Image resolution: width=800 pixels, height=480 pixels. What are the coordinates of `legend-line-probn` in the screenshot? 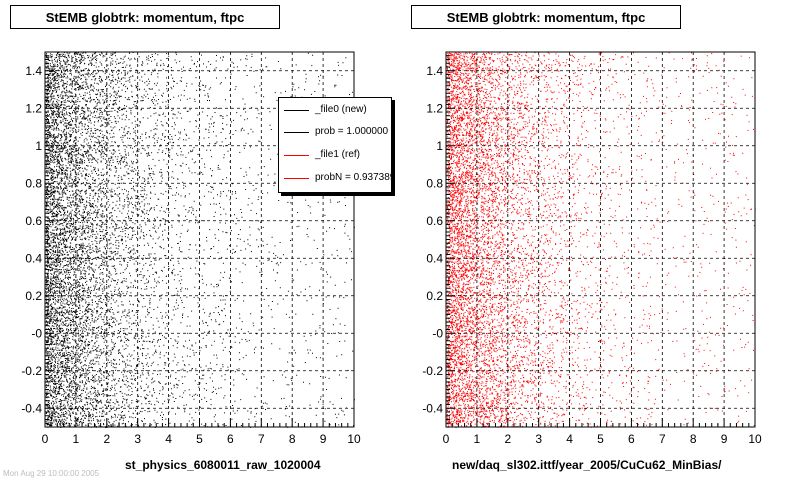 It's located at (296, 178).